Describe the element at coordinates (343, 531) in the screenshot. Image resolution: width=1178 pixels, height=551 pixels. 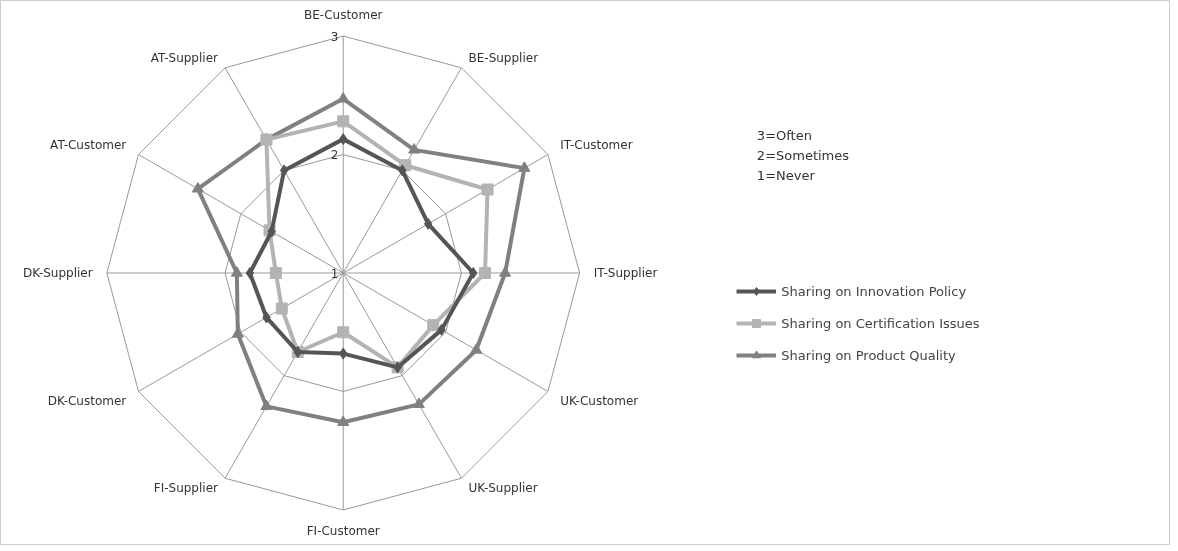
I see `spoke-label: FI-Customer` at that location.